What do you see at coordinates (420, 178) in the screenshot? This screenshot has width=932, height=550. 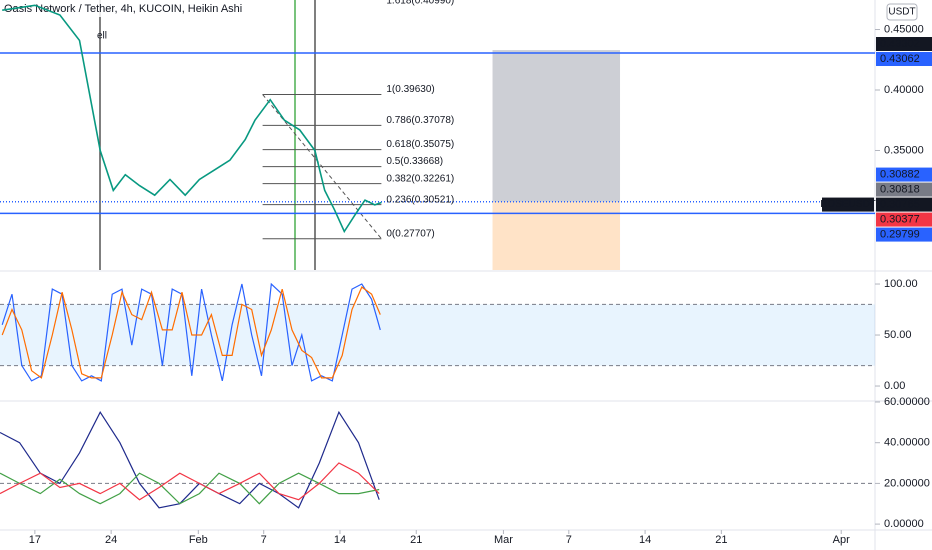 I see `fib-label: 0.382(0.32261)` at bounding box center [420, 178].